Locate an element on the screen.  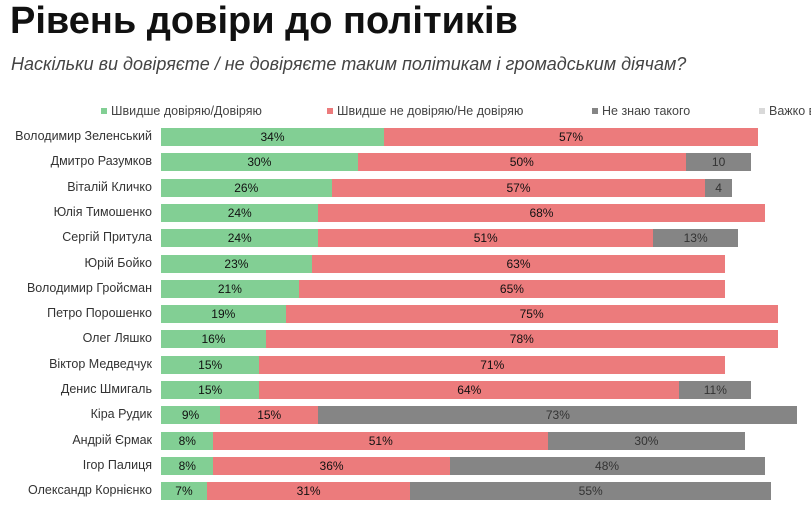
bar-track: 8% 51% 30% is located at coordinates (486, 440).